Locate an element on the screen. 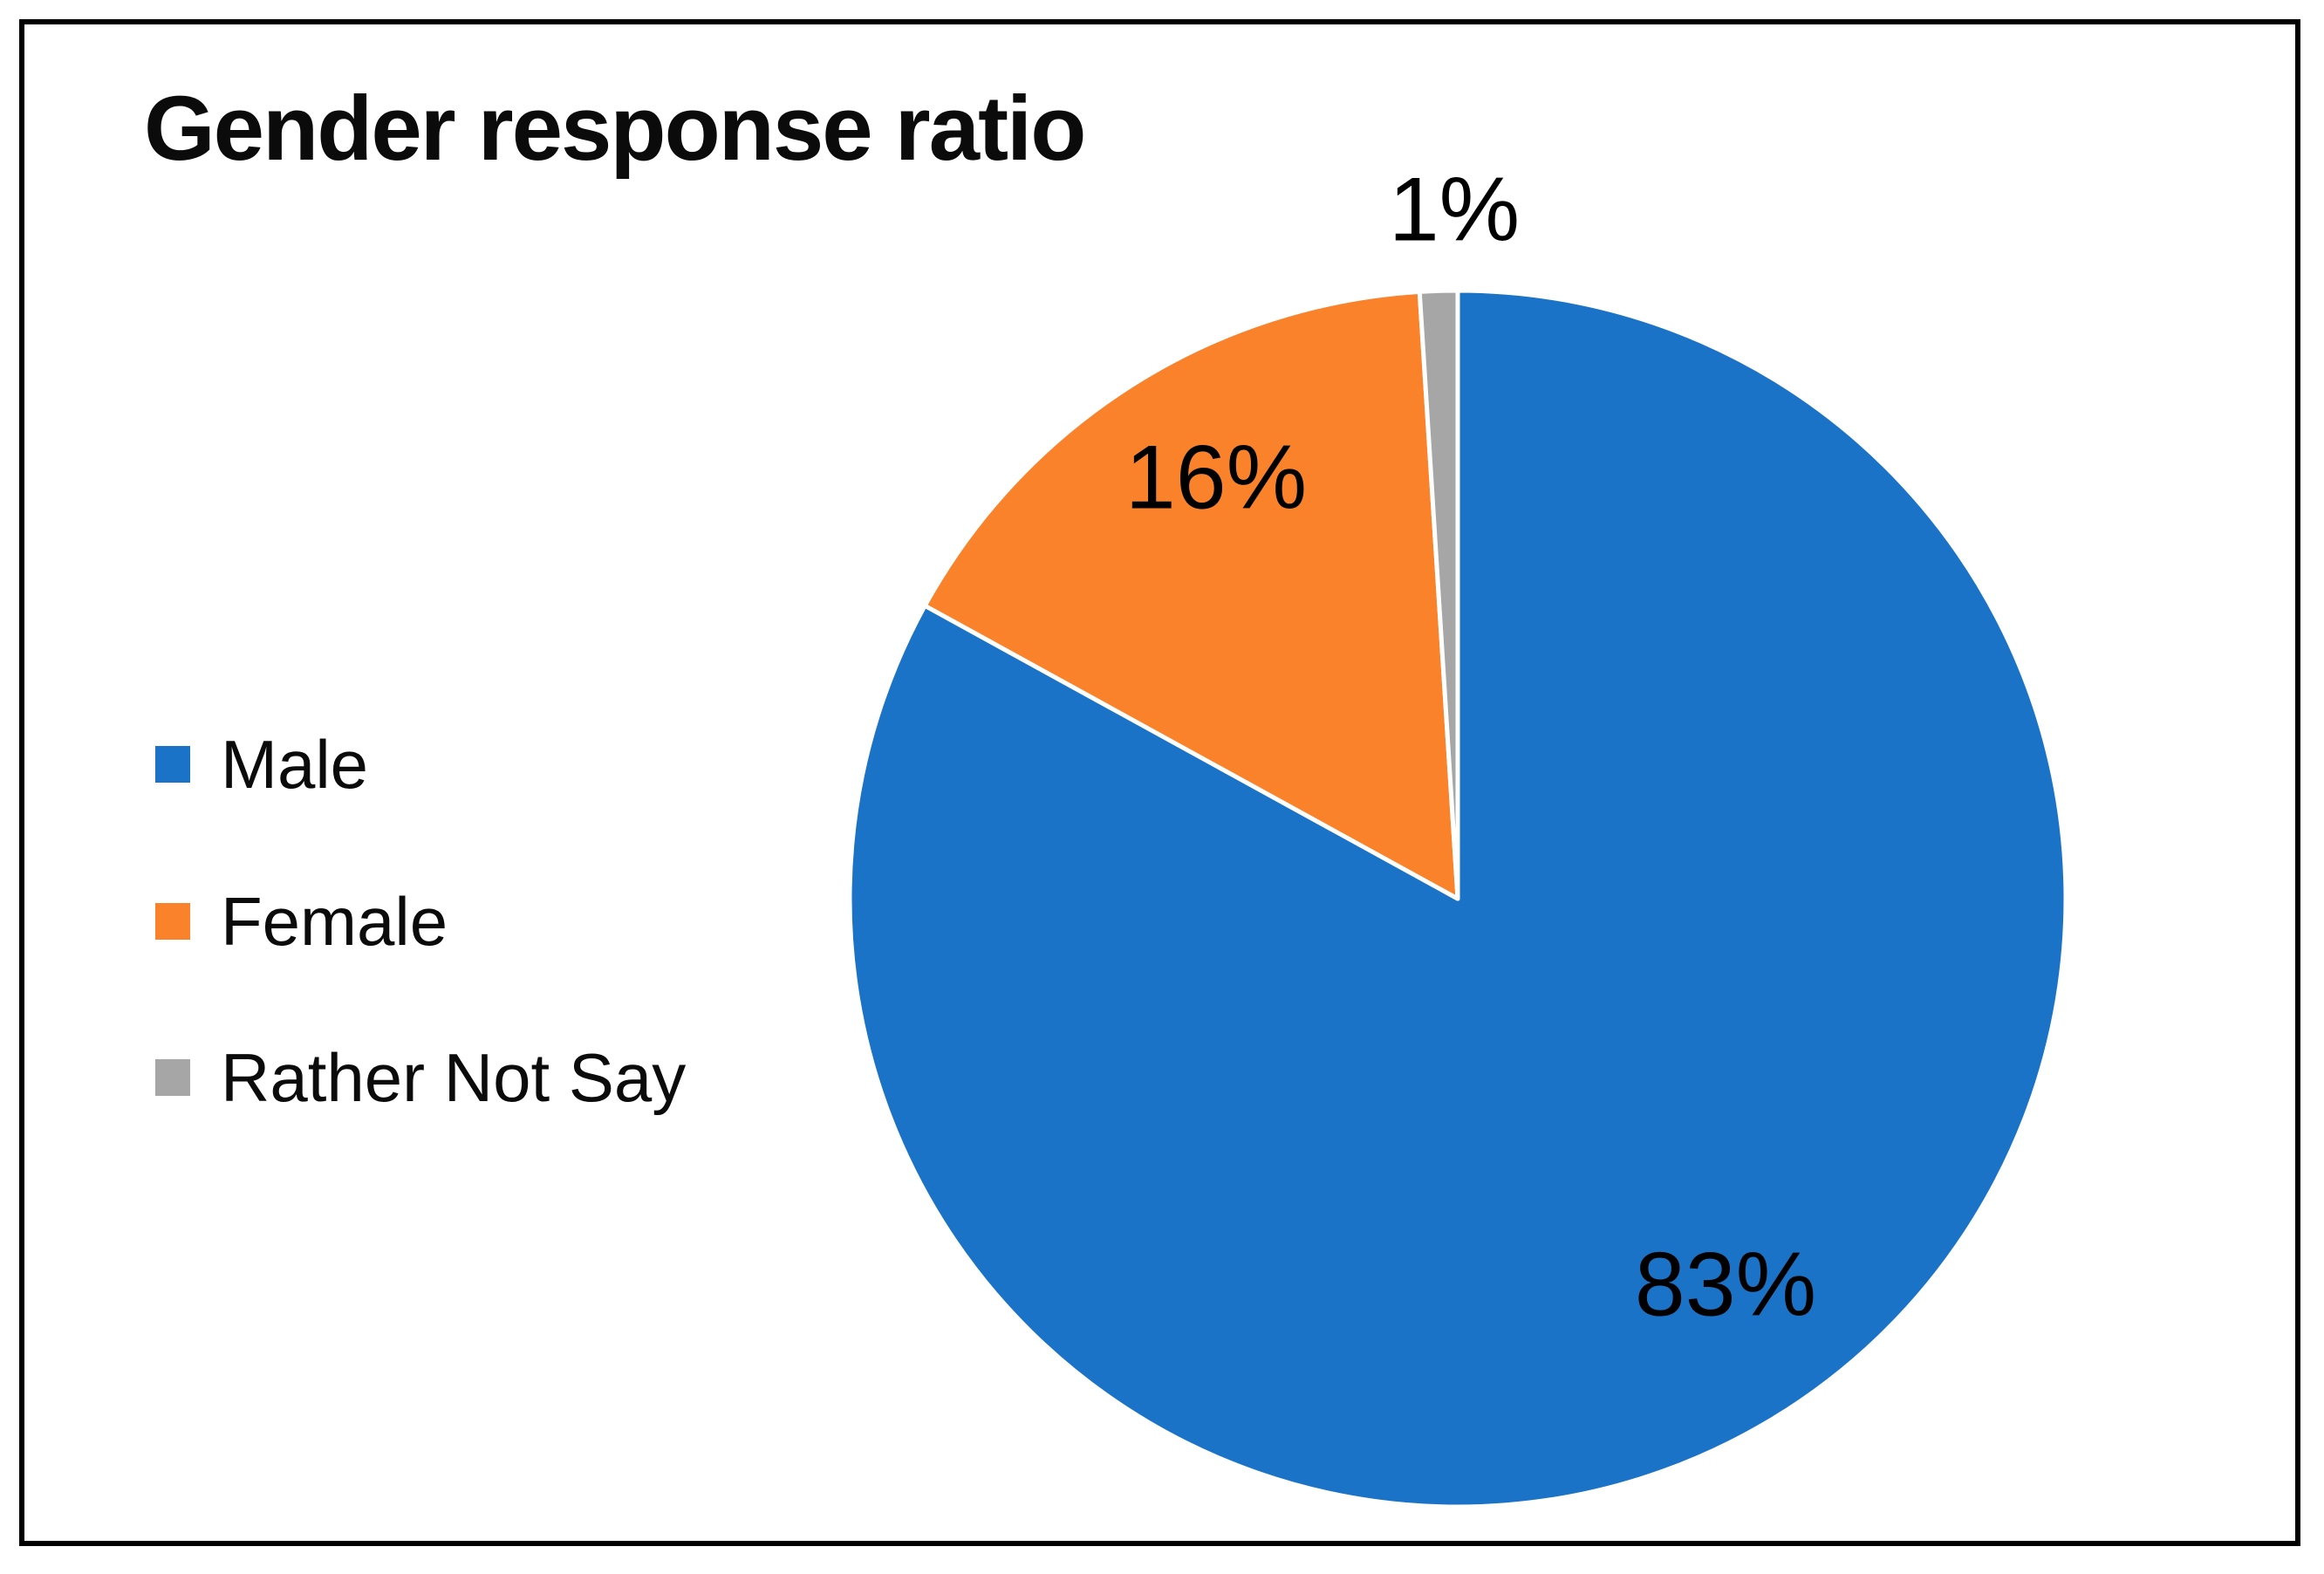 The image size is (2324, 1574). legend-marker-rather-not-say-icon is located at coordinates (173, 1078).